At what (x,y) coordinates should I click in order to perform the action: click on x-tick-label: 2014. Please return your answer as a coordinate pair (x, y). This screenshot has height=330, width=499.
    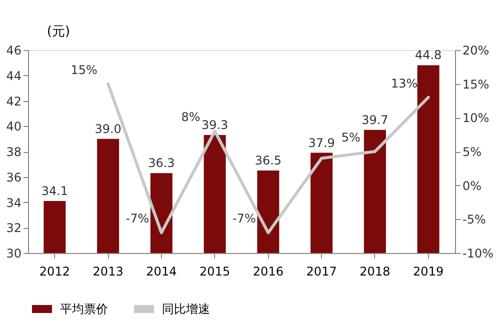
    Looking at the image, I should click on (161, 271).